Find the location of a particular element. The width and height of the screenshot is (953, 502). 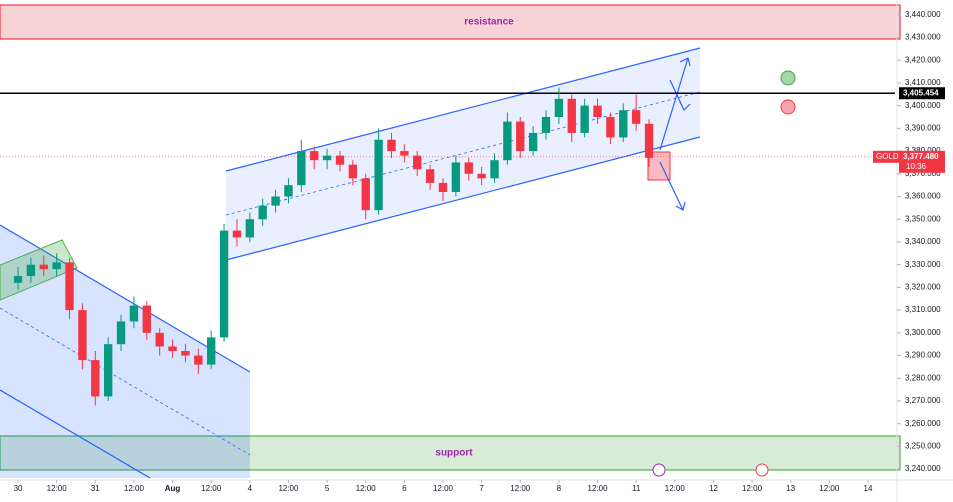

price-badge is located at coordinates (922, 161).